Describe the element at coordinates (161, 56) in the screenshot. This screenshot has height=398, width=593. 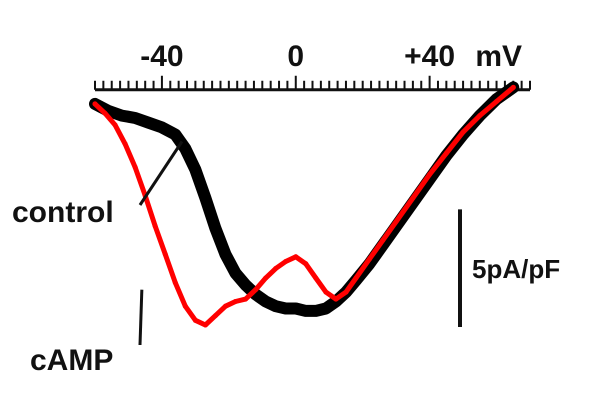
I see `x-tick-label: -40` at that location.